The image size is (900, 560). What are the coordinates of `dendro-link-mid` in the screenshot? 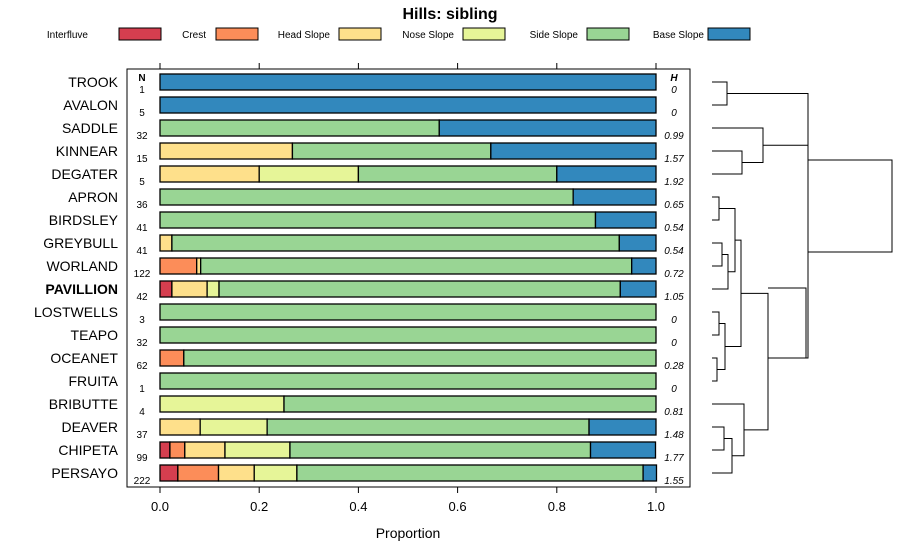 It's located at (733, 293).